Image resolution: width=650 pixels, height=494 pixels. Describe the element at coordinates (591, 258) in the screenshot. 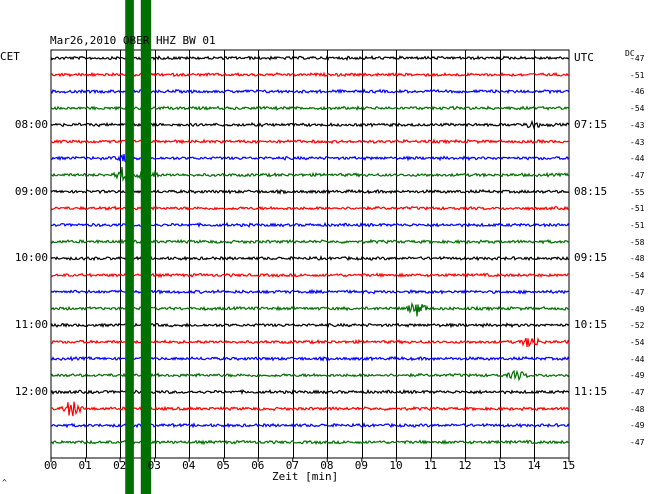

I see `right-hour-label: 09:15` at that location.